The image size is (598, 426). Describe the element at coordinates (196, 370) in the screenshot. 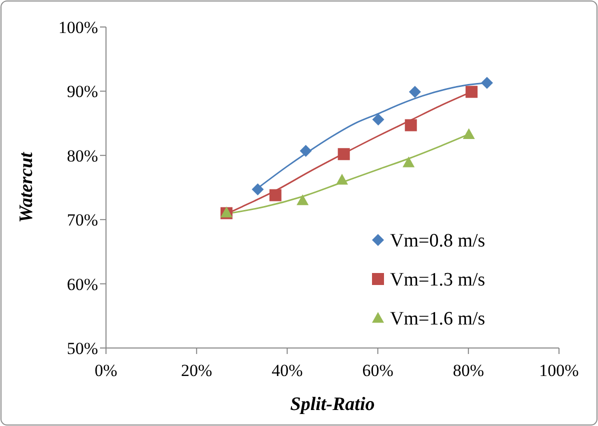

I see `x-tick-label: 20%` at that location.